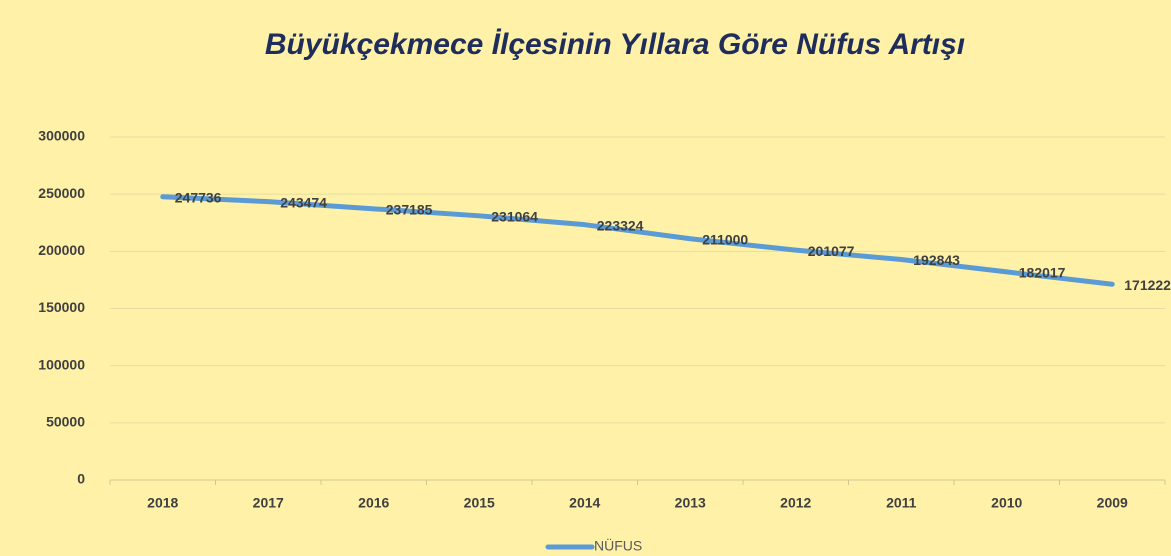  Describe the element at coordinates (81, 479) in the screenshot. I see `y-tick-label: 0` at that location.